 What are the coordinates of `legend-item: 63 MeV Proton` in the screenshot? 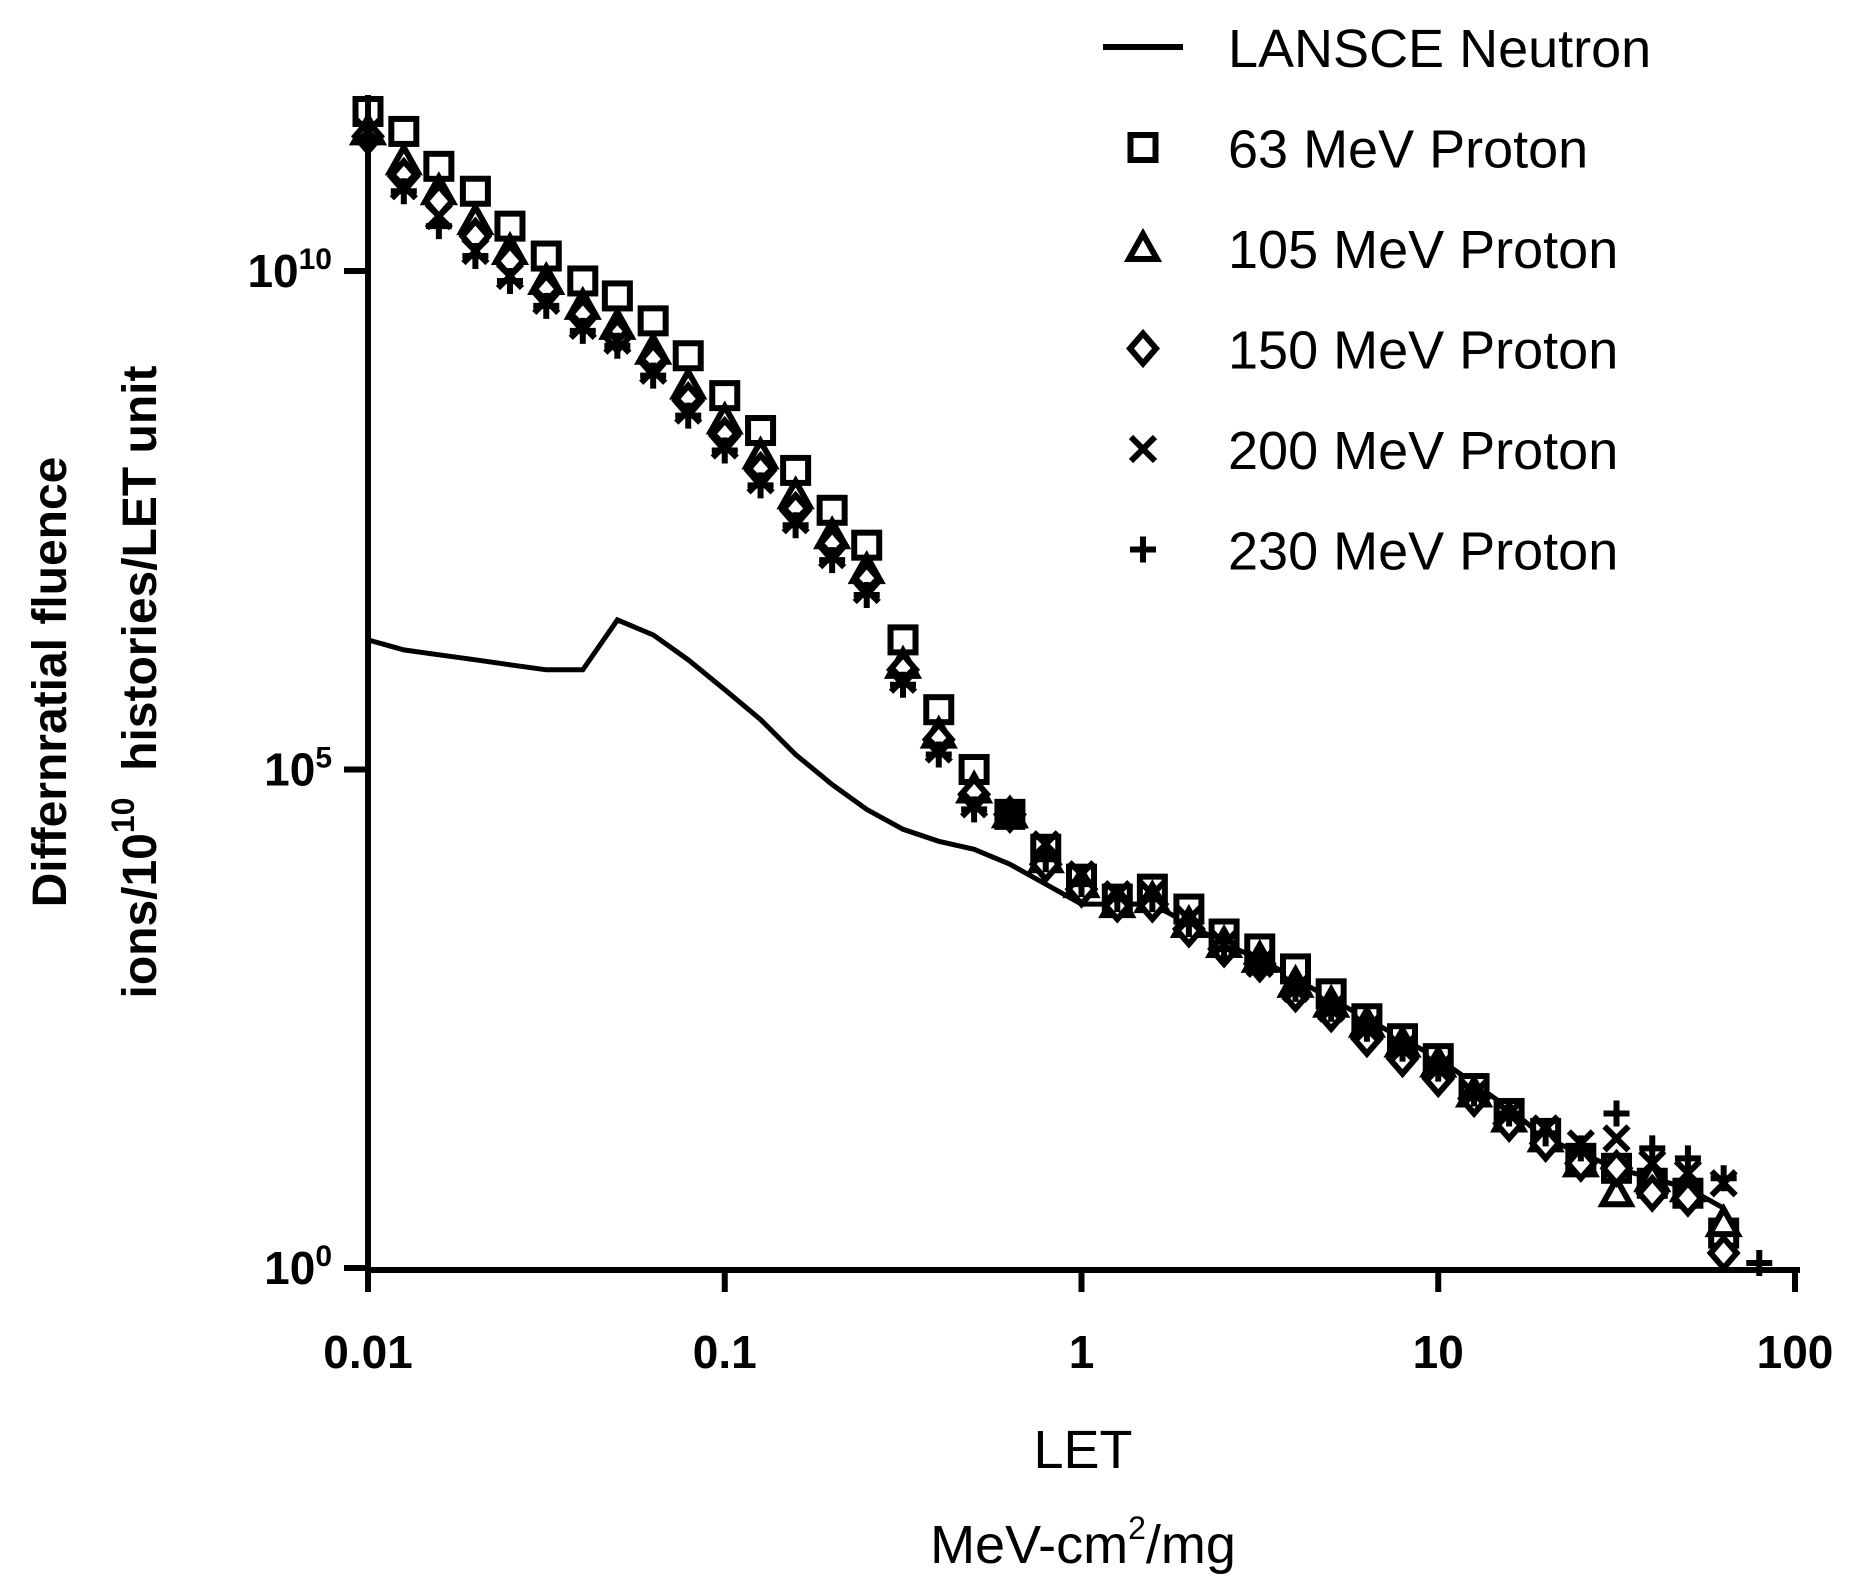 It's located at (1357, 150).